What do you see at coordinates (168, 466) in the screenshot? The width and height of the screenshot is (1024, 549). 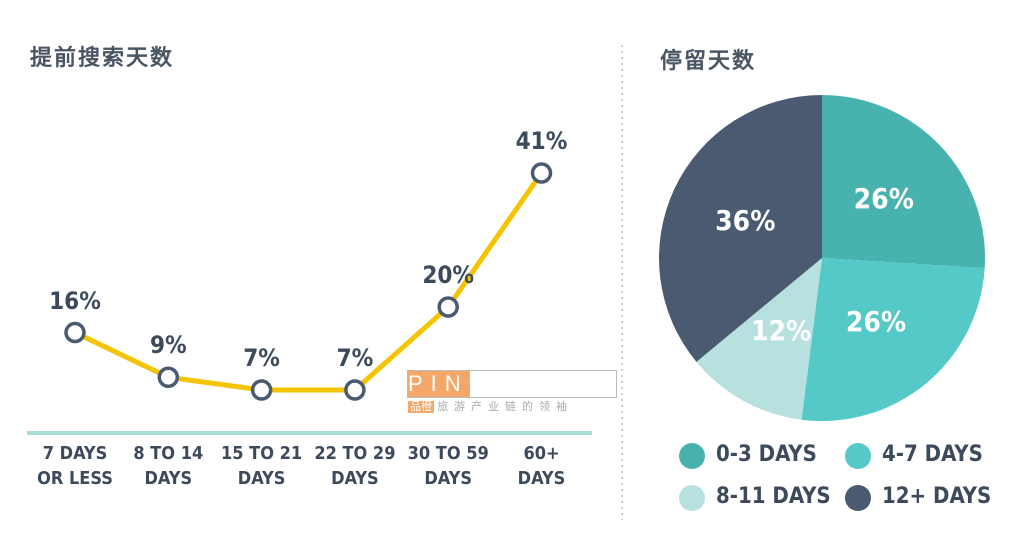 I see `x-tick-label: 8 TO 14 DAYS` at bounding box center [168, 466].